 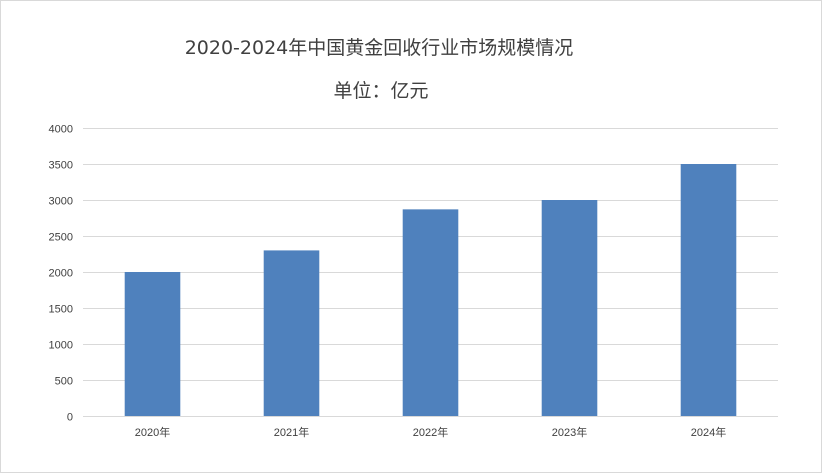 What do you see at coordinates (569, 432) in the screenshot?
I see `x-tick-label: 2023年` at bounding box center [569, 432].